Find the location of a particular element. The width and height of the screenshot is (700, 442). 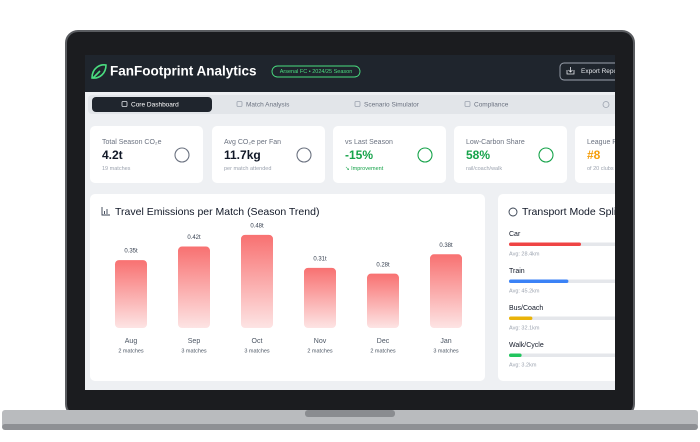

kpi-label: vs Last Season is located at coordinates (369, 142).